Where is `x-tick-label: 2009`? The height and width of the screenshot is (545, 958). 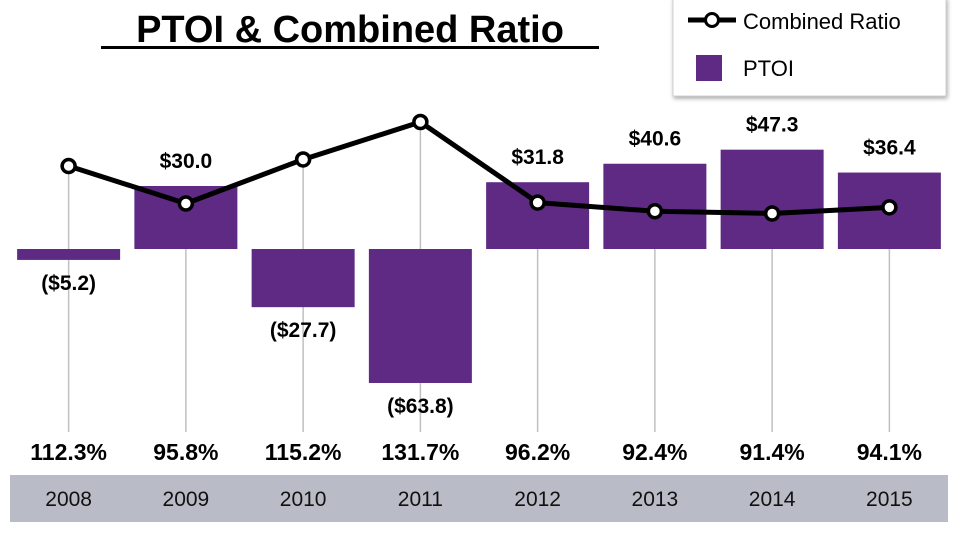
x-tick-label: 2009 is located at coordinates (186, 499).